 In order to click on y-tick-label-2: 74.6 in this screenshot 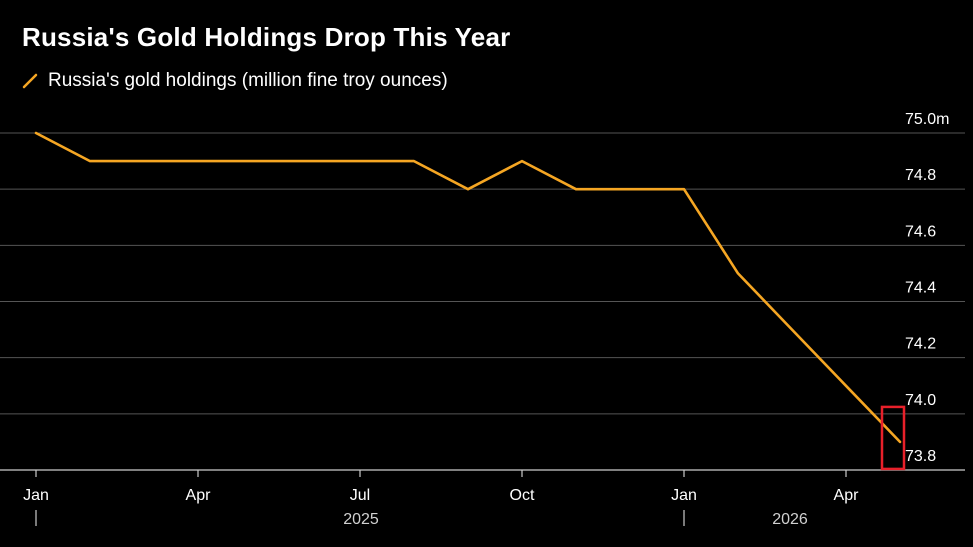, I will do `click(920, 231)`.